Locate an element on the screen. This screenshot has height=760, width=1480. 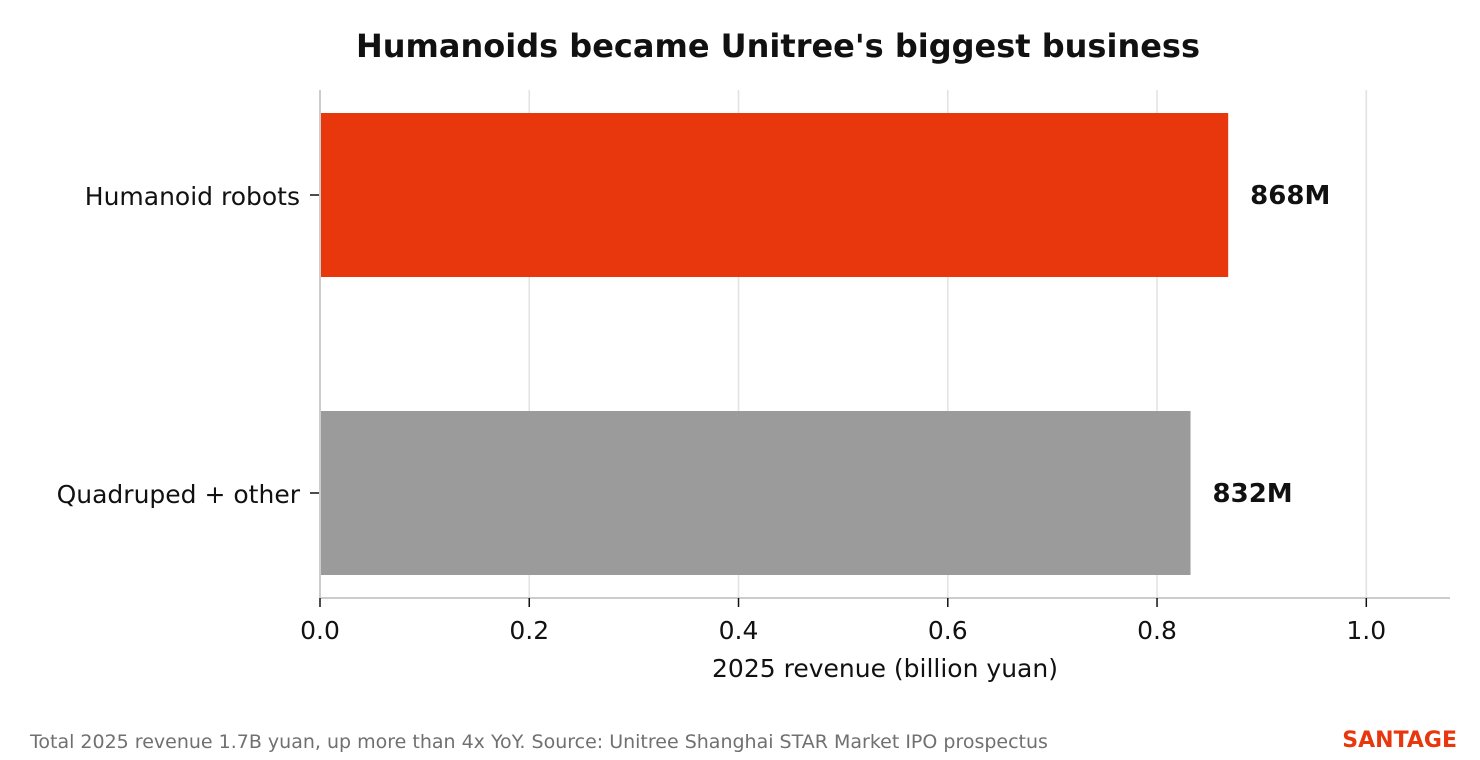
y-tick-label-1: Quadruped + other is located at coordinates (179, 494).